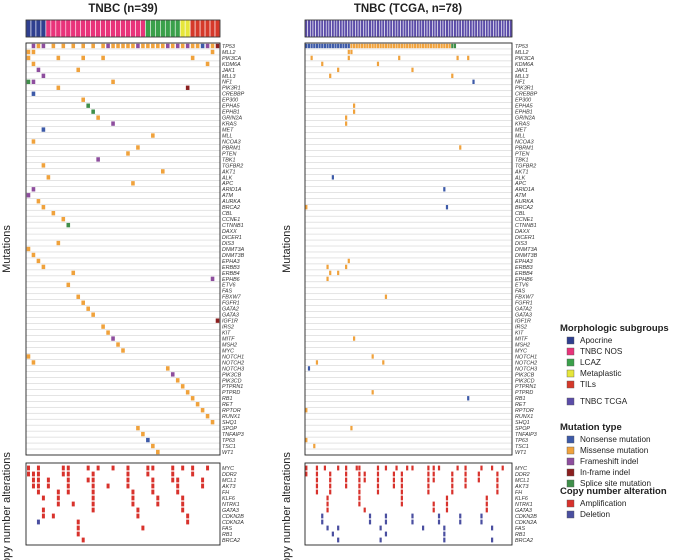  What do you see at coordinates (227, 196) in the screenshot?
I see `gene-label: ATM` at bounding box center [227, 196].